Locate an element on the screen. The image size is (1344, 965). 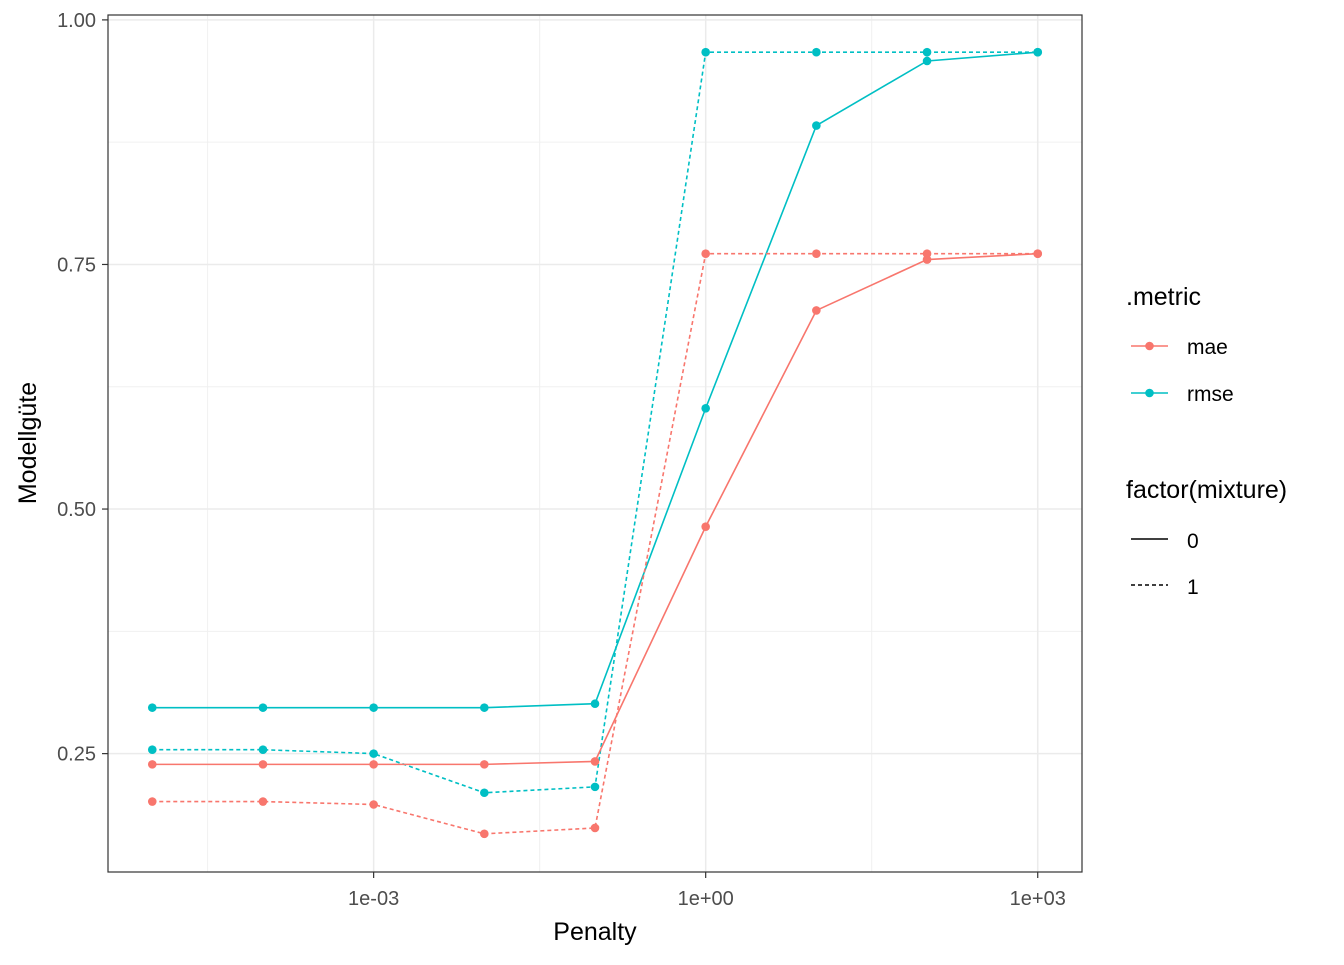
legend-item-mae-label: mae is located at coordinates (1207, 347).